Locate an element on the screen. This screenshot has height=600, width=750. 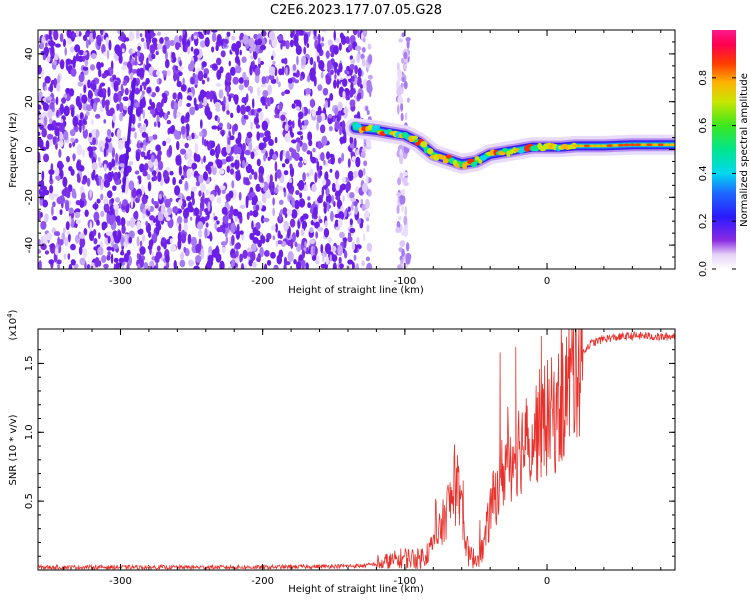
spectrogram-x-axis-label: Height of straight line (km) is located at coordinates (356, 290).